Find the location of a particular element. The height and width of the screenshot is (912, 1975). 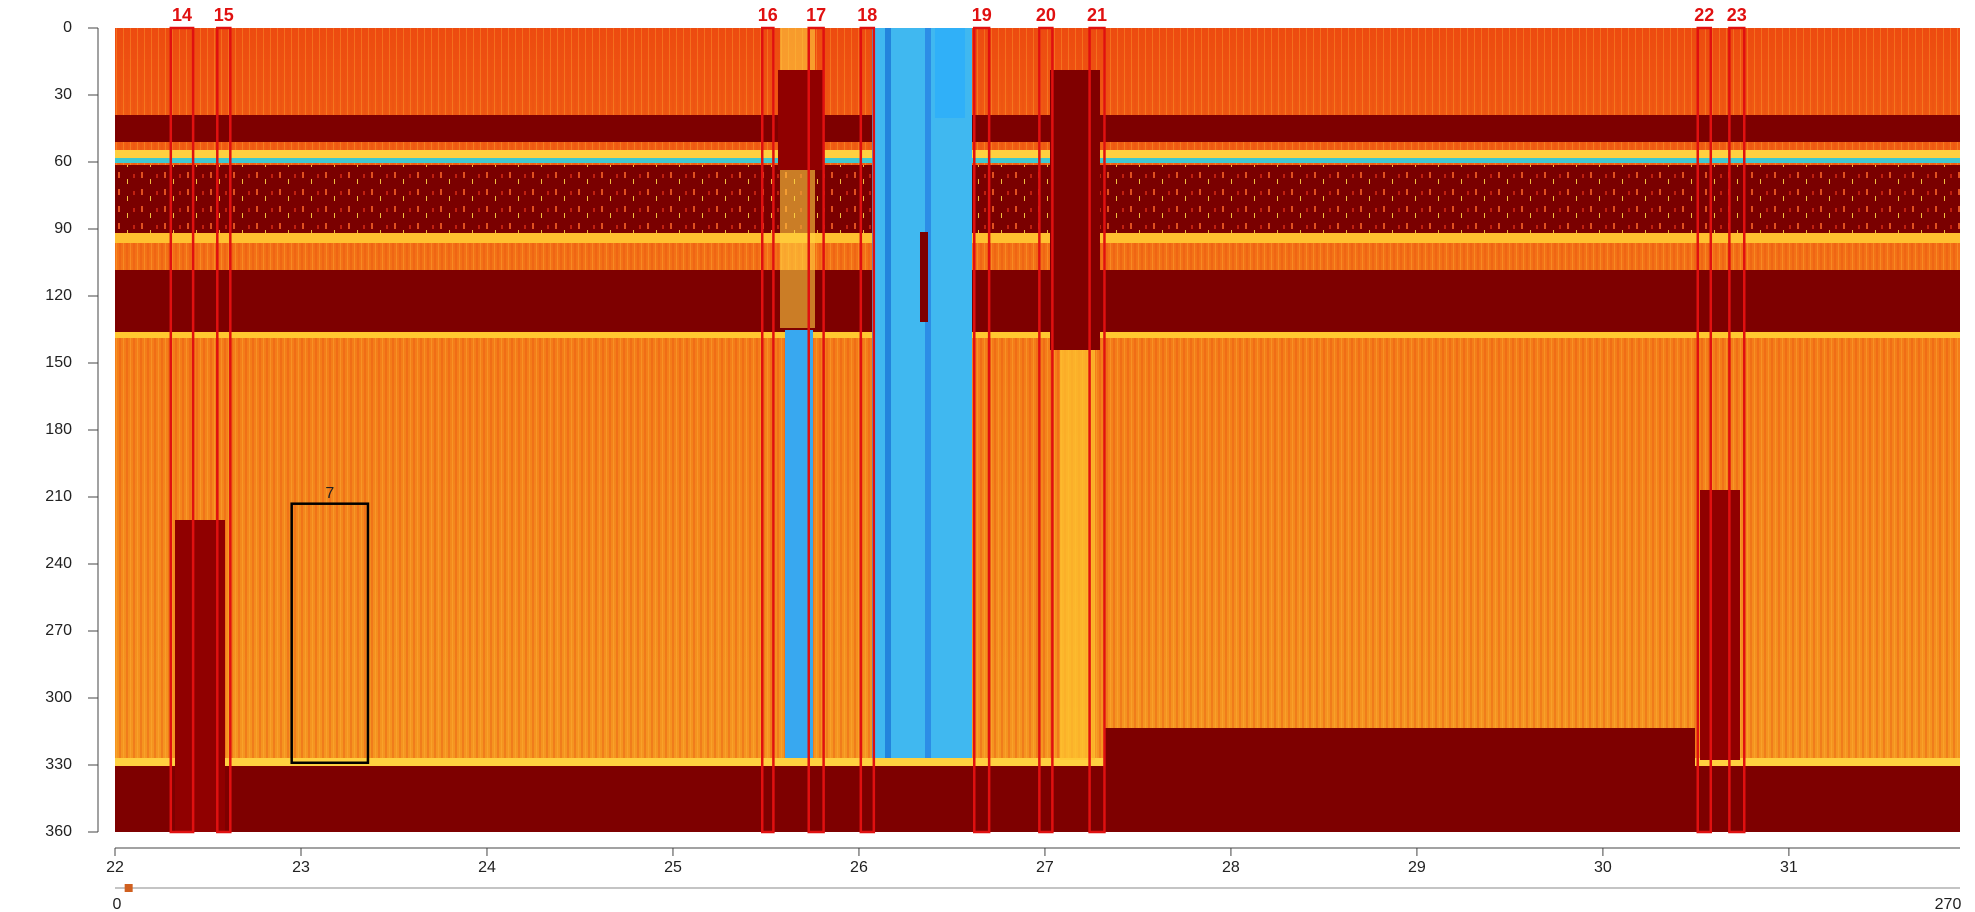

x-tick-label: 24 is located at coordinates (487, 867).